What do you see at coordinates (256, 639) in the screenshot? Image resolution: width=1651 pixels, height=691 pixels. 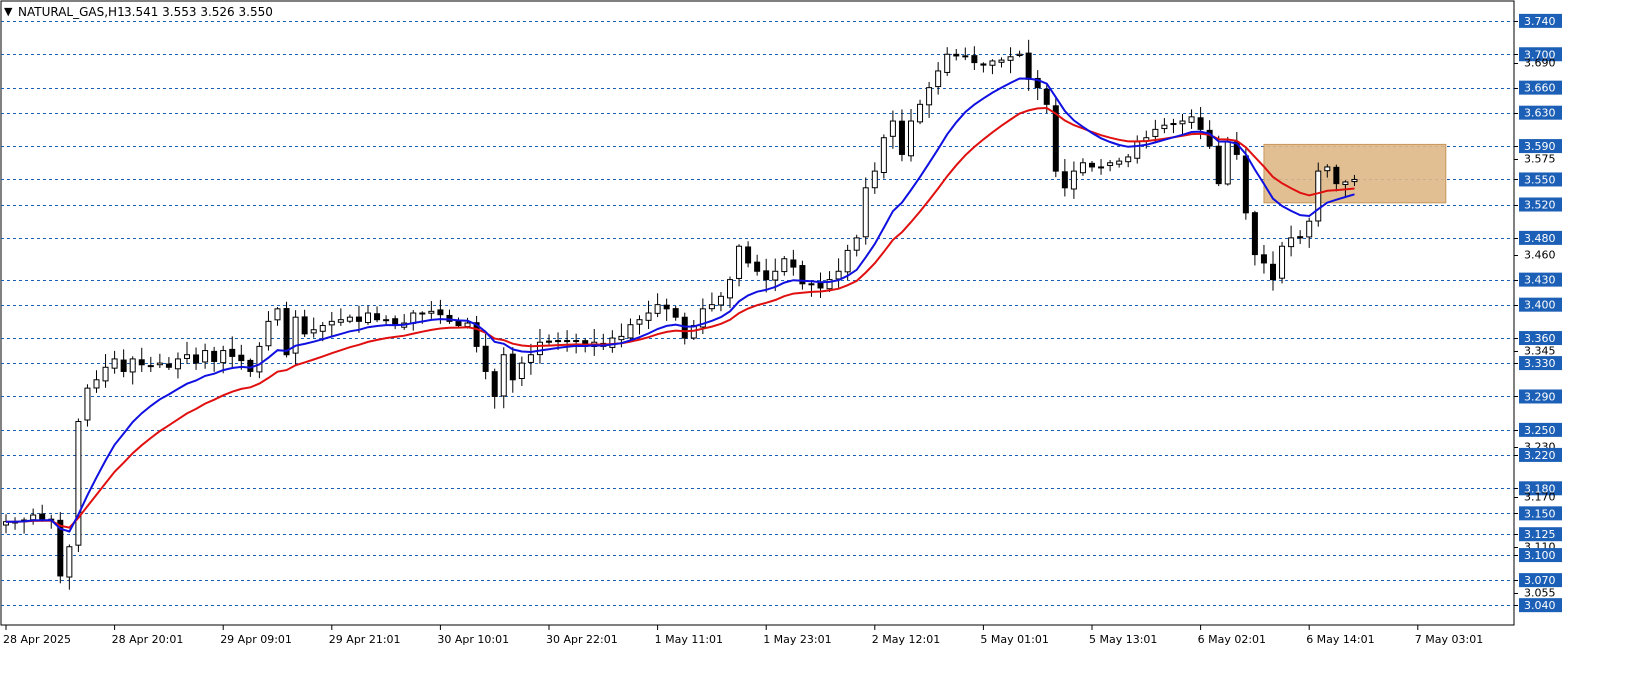 I see `x-tick-label: 29 Apr 09:01` at bounding box center [256, 639].